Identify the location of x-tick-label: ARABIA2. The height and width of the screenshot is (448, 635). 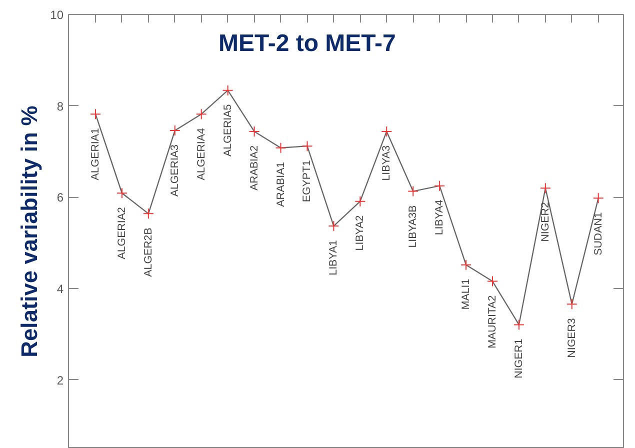
(254, 167).